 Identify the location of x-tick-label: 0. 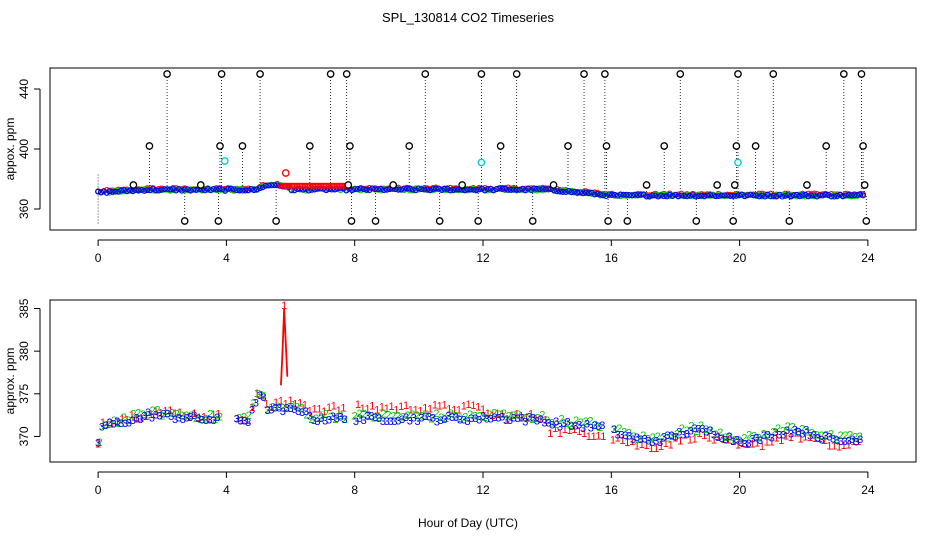
(98, 258).